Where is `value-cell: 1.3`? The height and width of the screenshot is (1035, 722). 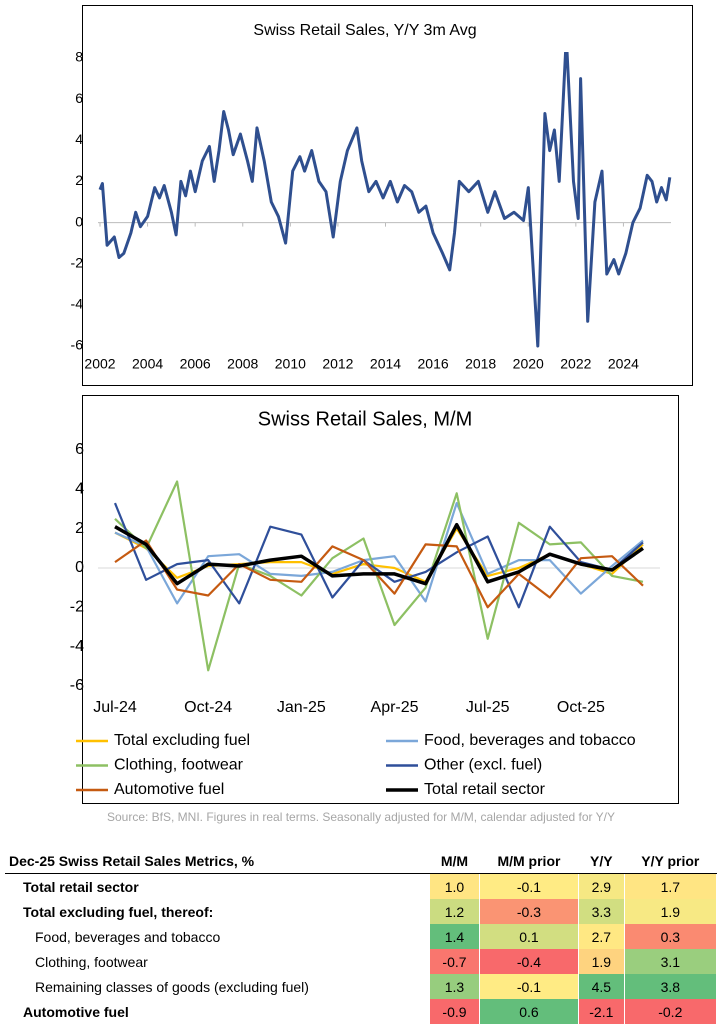 value-cell: 1.3 is located at coordinates (454, 986).